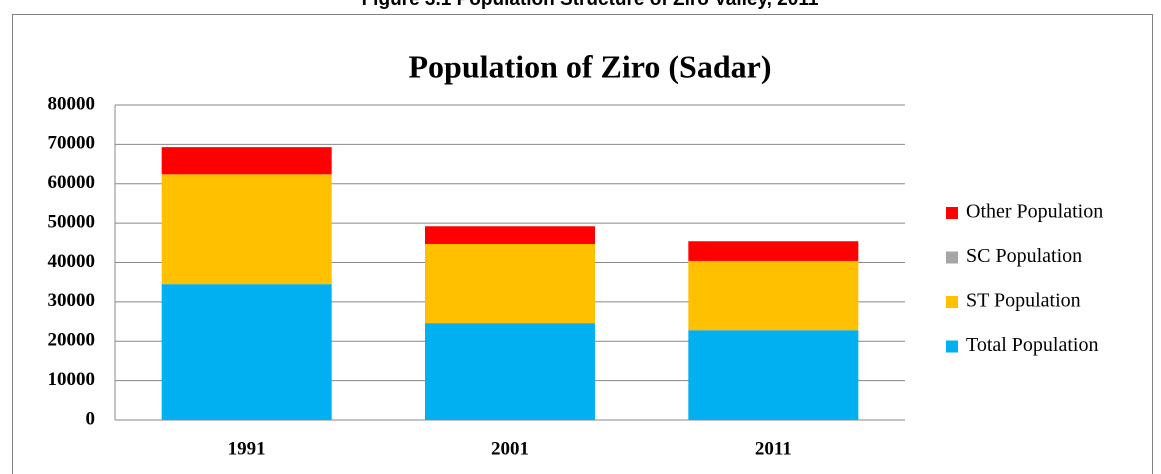 Image resolution: width=1161 pixels, height=474 pixels. Describe the element at coordinates (72, 379) in the screenshot. I see `y-tick-label: 10000` at that location.